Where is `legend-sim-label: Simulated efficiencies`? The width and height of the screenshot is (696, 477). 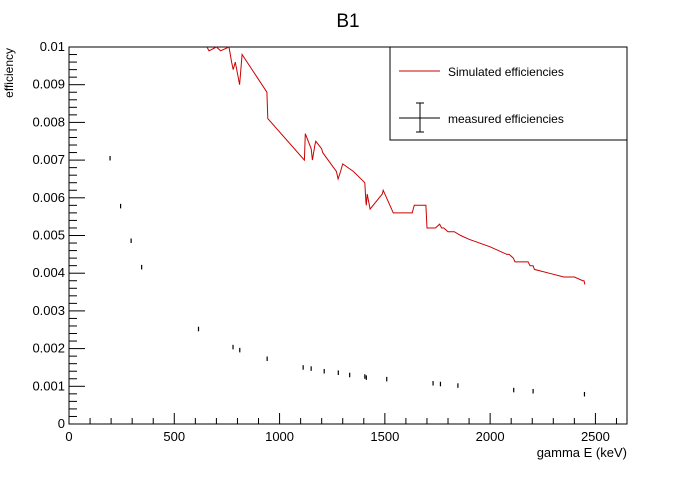 legend-sim-label: Simulated efficiencies is located at coordinates (506, 72).